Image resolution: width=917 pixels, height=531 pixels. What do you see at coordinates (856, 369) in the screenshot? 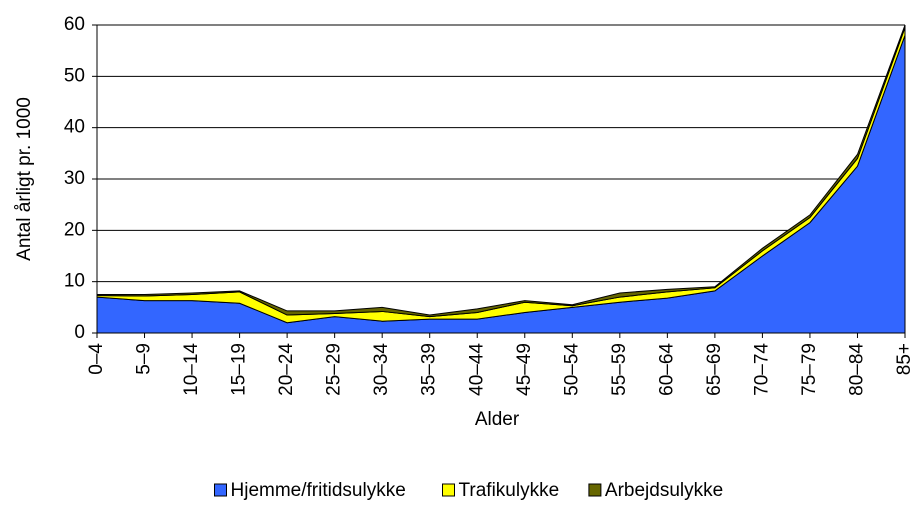
I see `x-tick-label: 80–84` at bounding box center [856, 369].